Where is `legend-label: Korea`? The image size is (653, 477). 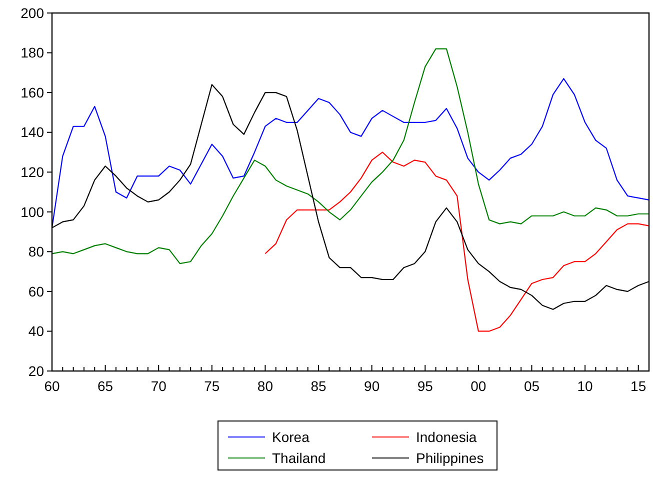
legend-label: Korea is located at coordinates (291, 437).